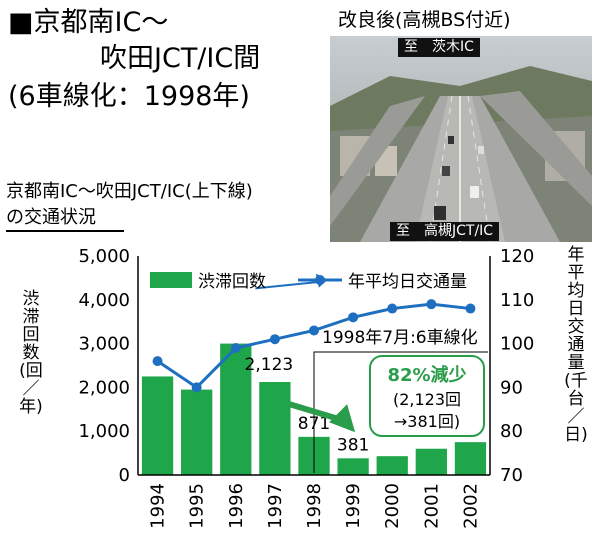 This screenshot has height=541, width=600. What do you see at coordinates (392, 465) in the screenshot?
I see `bar-2000` at bounding box center [392, 465].